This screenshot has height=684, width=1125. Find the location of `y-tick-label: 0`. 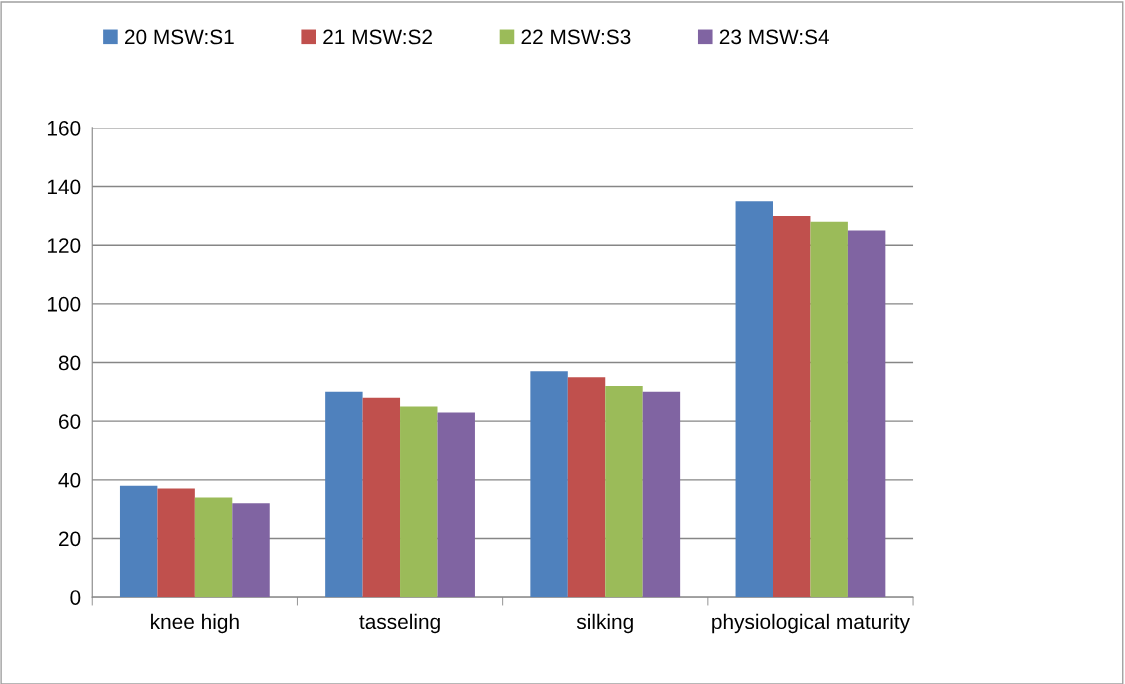

y-tick-label: 0 is located at coordinates (75, 597).